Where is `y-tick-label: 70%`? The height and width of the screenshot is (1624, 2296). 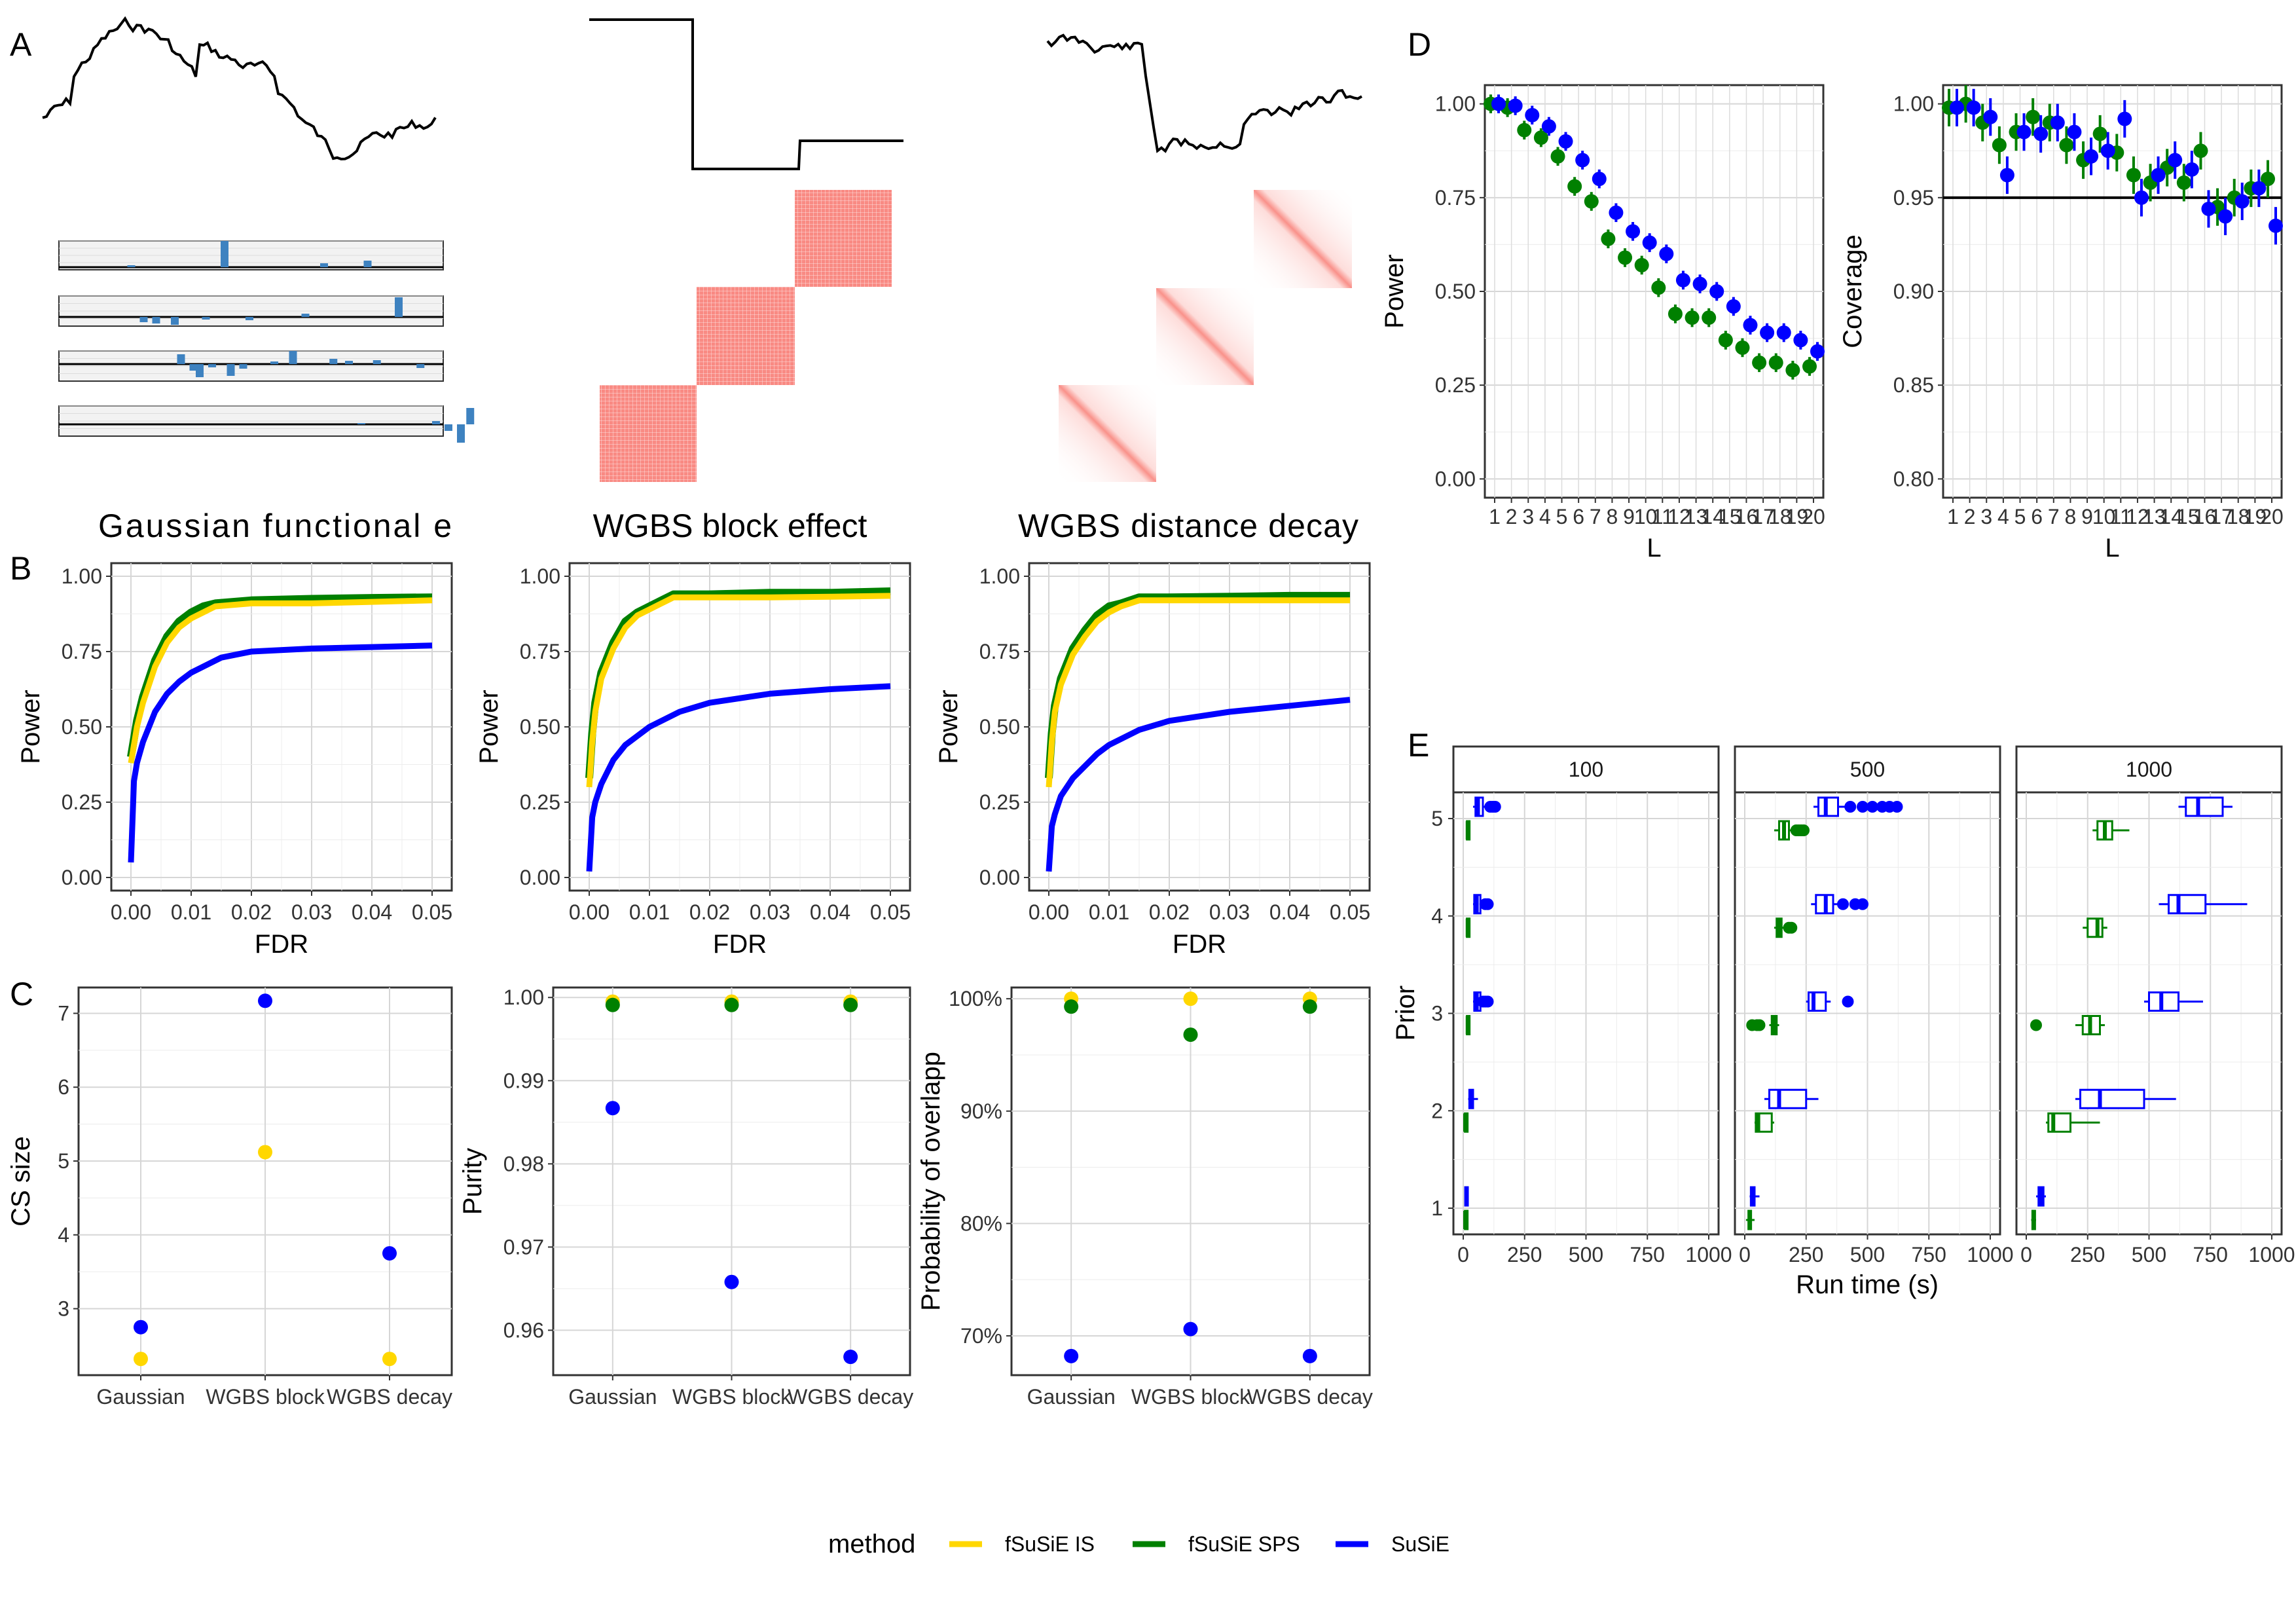 y-tick-label: 70% is located at coordinates (981, 1336).